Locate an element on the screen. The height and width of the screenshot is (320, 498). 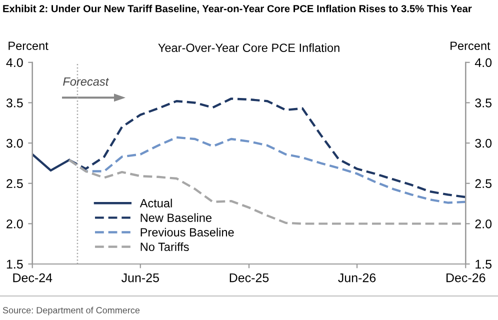
x-tick-label: Dec-26 is located at coordinates (466, 277).